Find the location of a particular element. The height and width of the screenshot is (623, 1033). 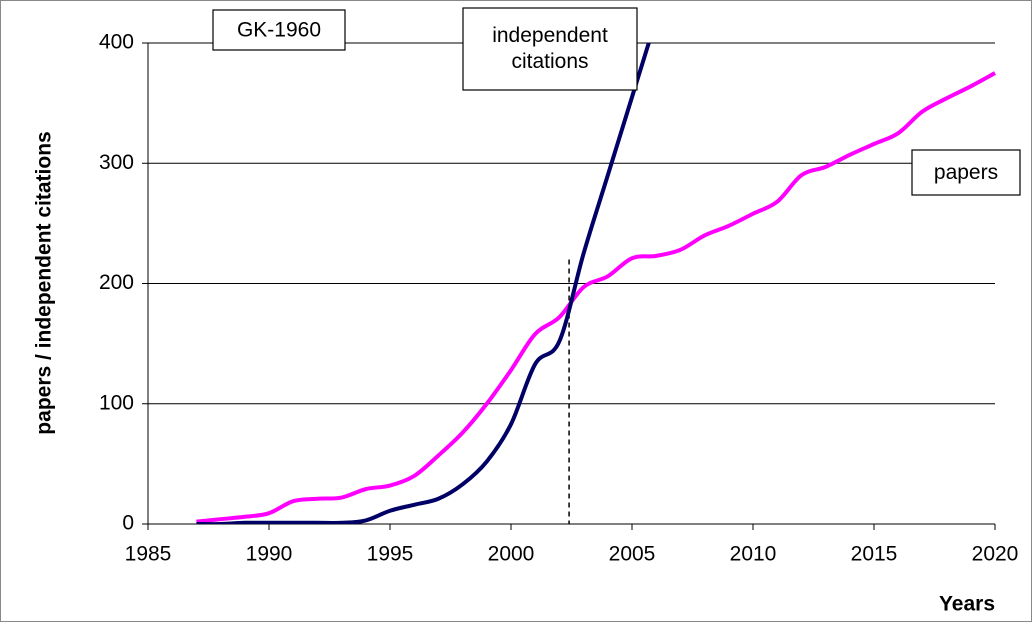

annotation-box is located at coordinates (279, 30).